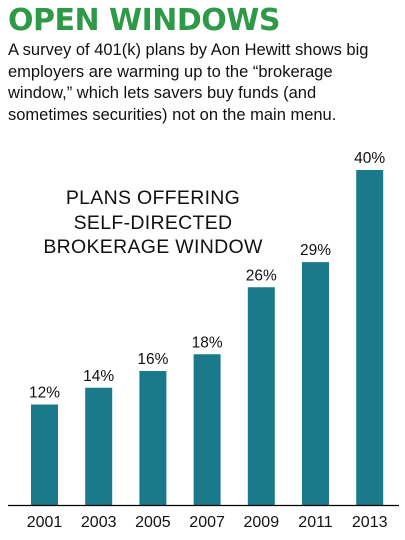  Describe the element at coordinates (99, 446) in the screenshot. I see `bar-2003` at that location.